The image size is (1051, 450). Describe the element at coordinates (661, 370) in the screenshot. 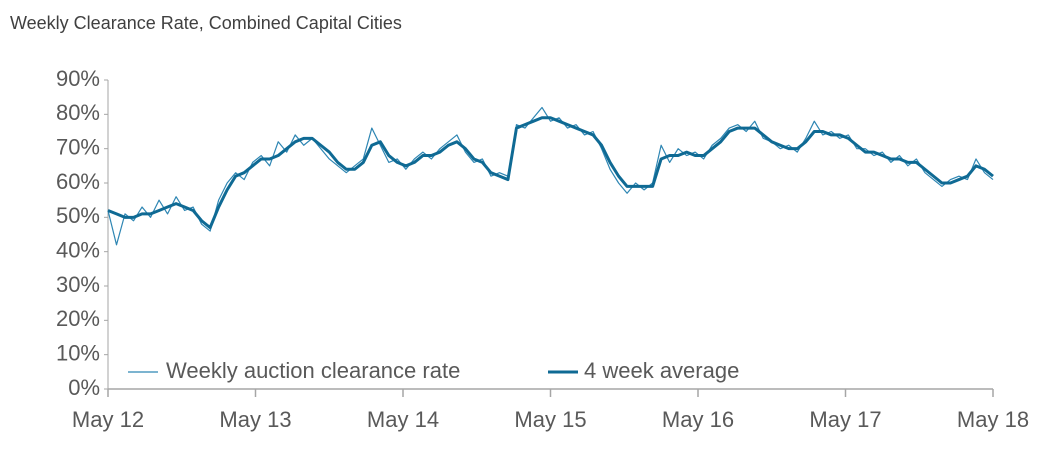

I see `legend-label: 4 week average` at that location.